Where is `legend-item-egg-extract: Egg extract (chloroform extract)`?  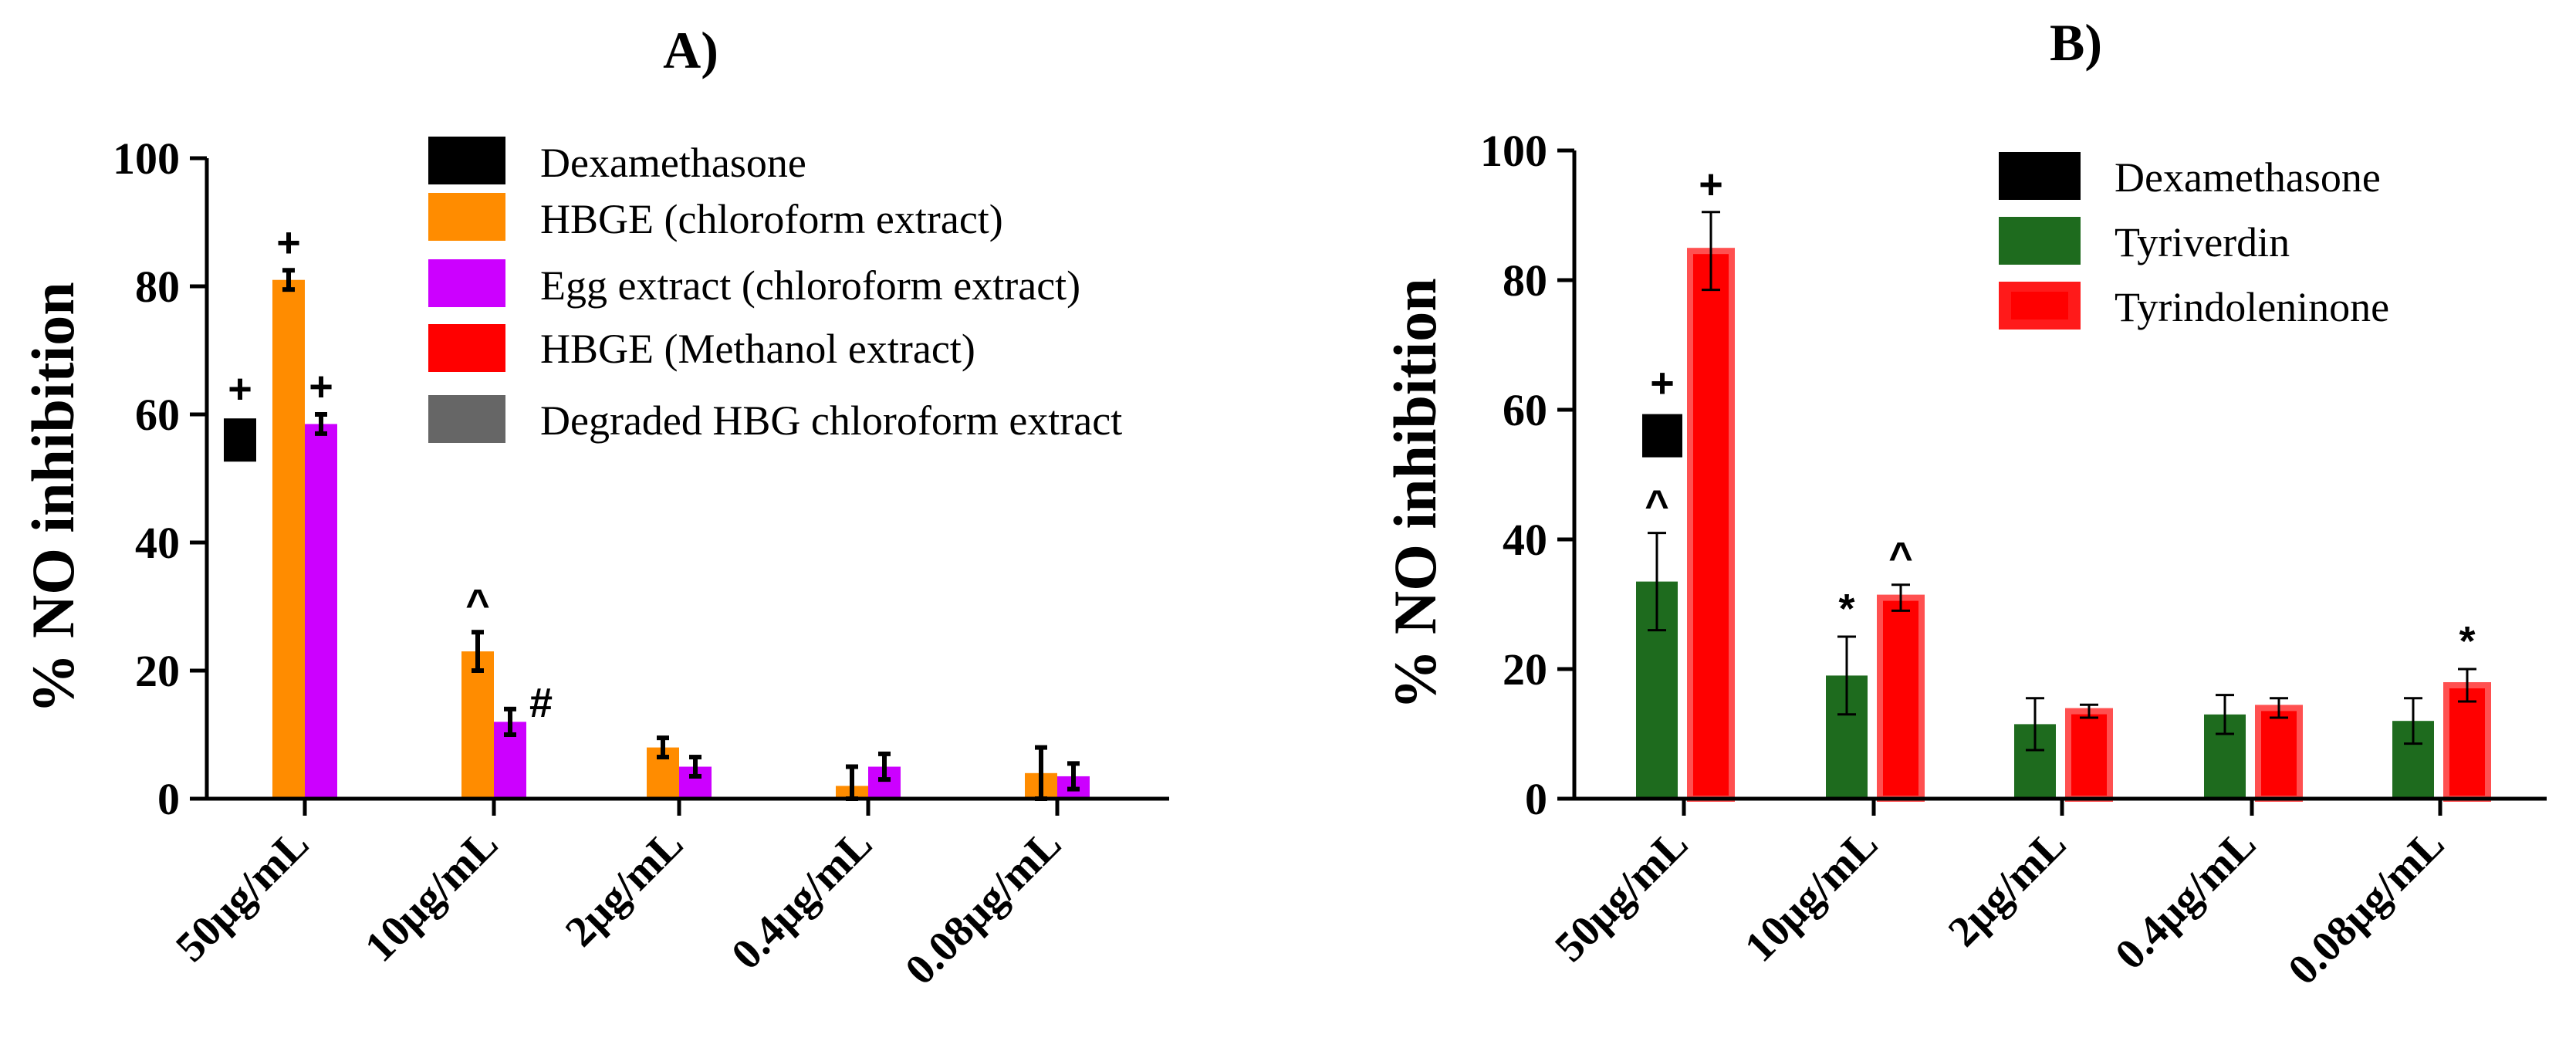 legend-item-egg-extract: Egg extract (chloroform extract) is located at coordinates (754, 284).